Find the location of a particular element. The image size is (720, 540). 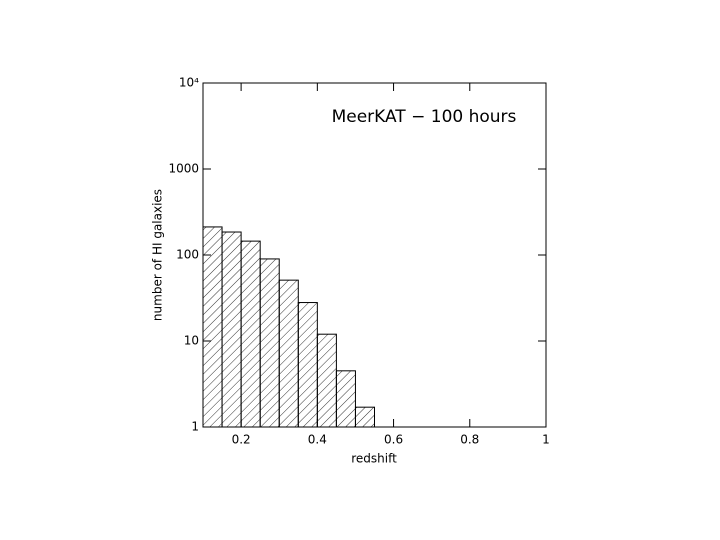

y-axis-label: number of HI galaxies is located at coordinates (158, 255).